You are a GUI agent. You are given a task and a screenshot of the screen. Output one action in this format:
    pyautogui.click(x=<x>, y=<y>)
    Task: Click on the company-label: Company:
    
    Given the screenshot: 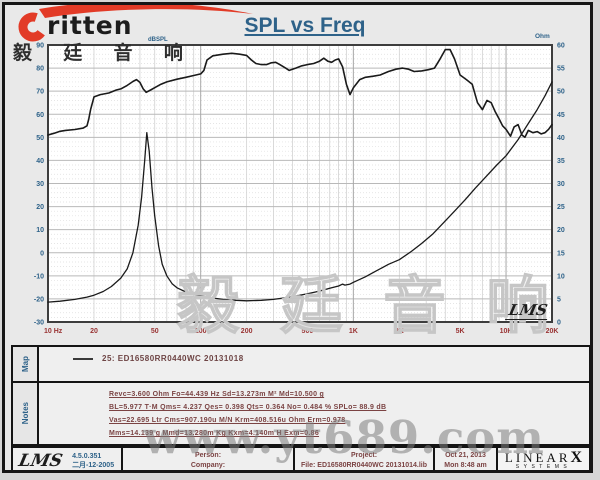 What is the action you would take?
    pyautogui.click(x=208, y=465)
    